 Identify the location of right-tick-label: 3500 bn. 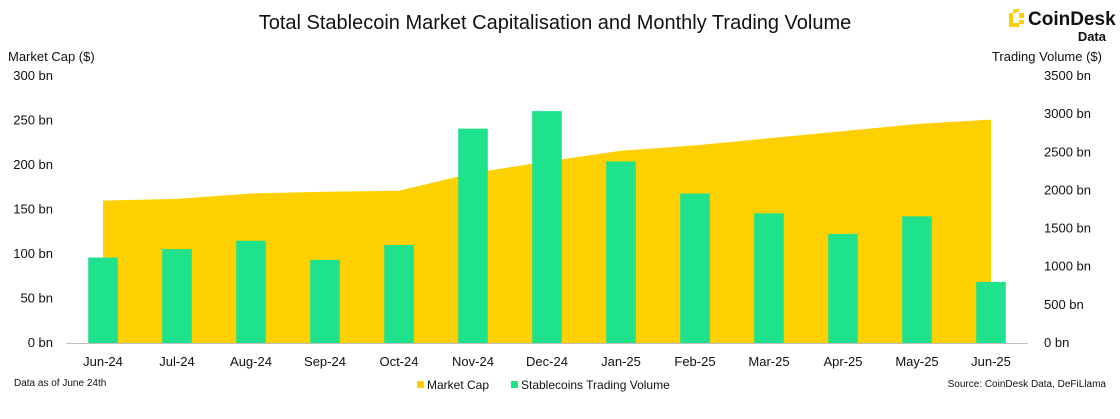
(1067, 75).